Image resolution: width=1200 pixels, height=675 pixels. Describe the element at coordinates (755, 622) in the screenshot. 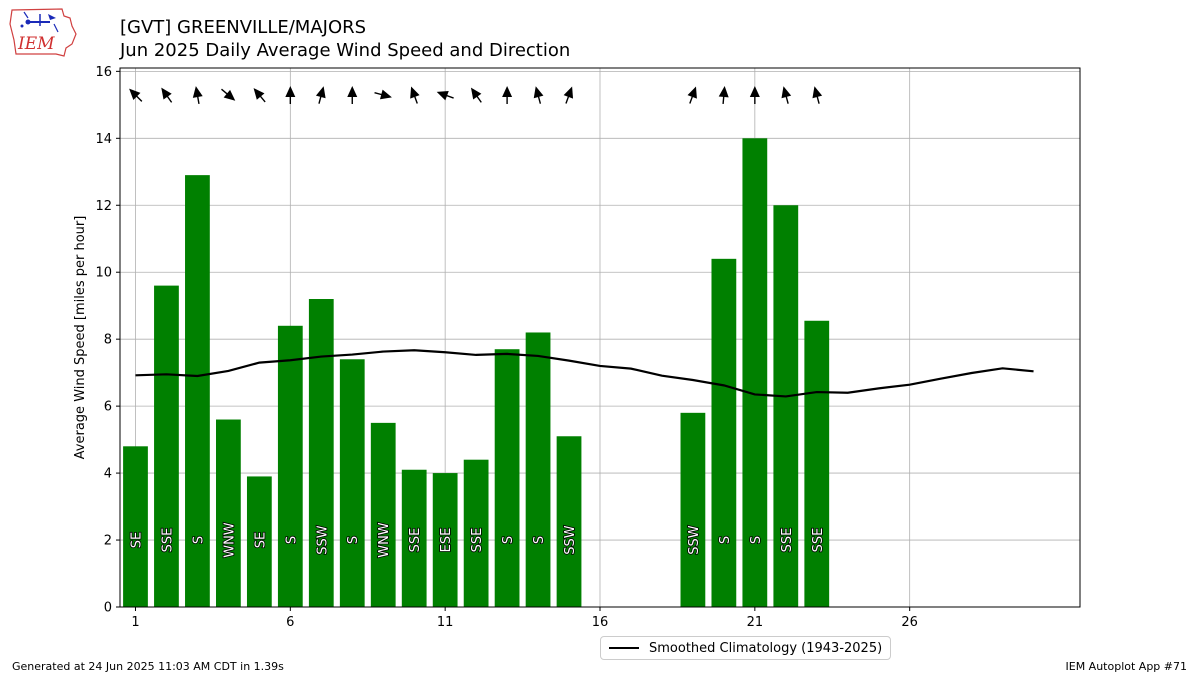

I see `x-tick-label: 21` at that location.